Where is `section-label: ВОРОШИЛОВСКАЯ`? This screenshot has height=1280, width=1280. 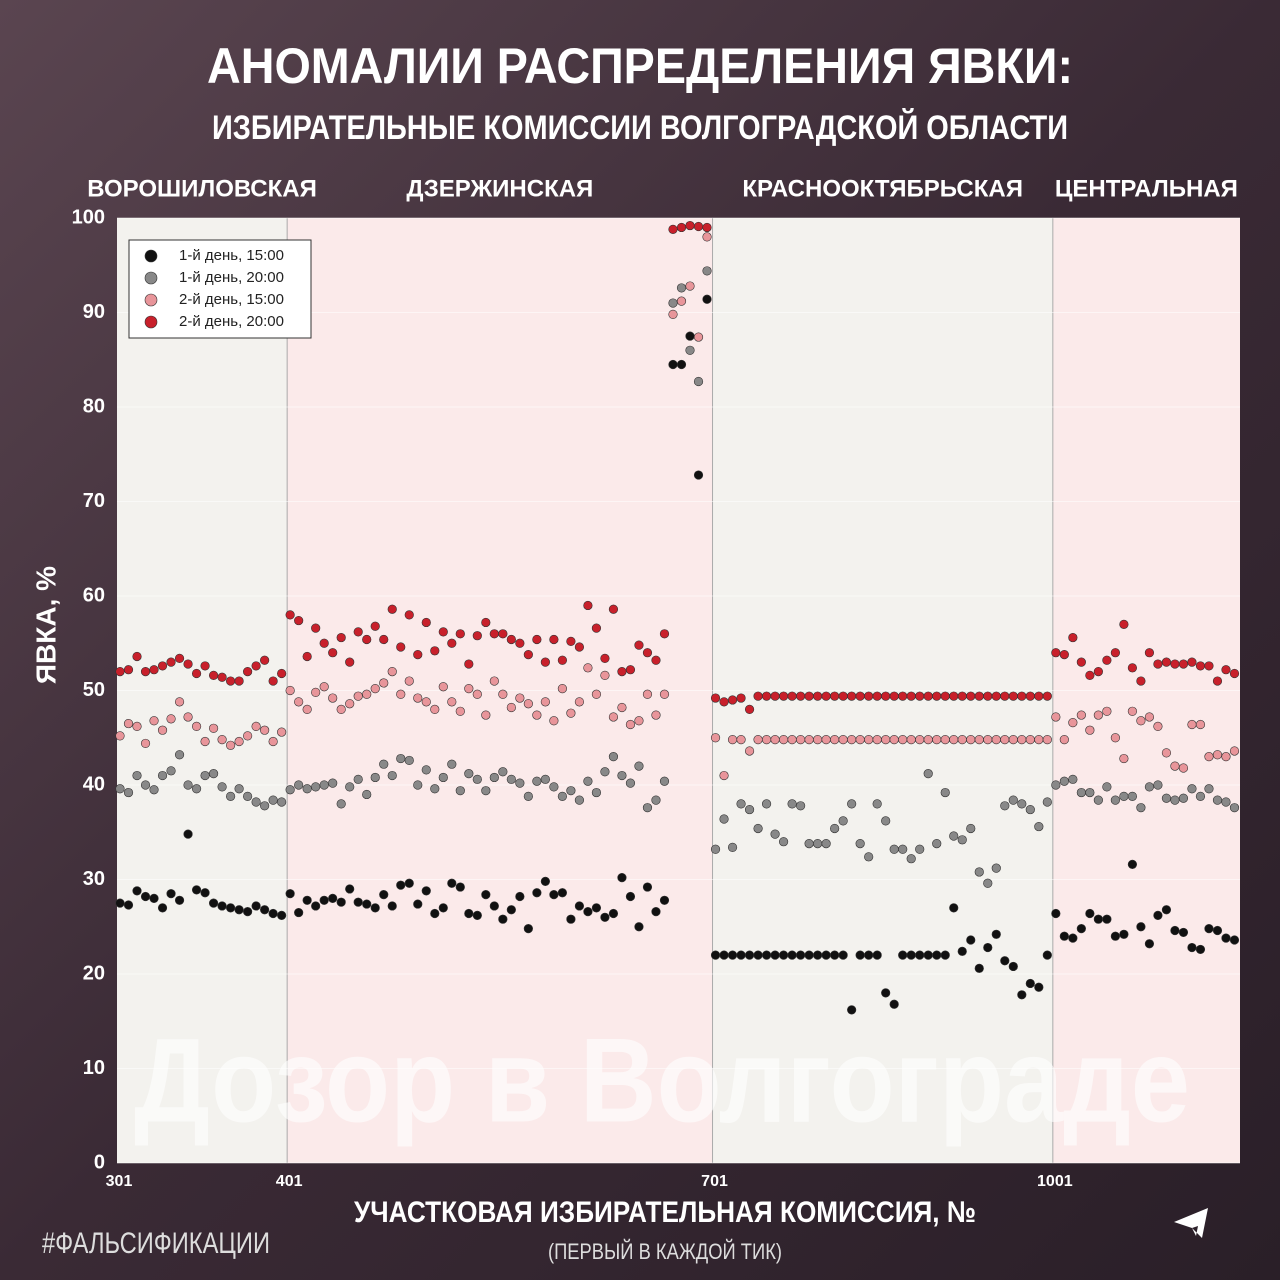 section-label: ВОРОШИЛОВСКАЯ is located at coordinates (202, 188).